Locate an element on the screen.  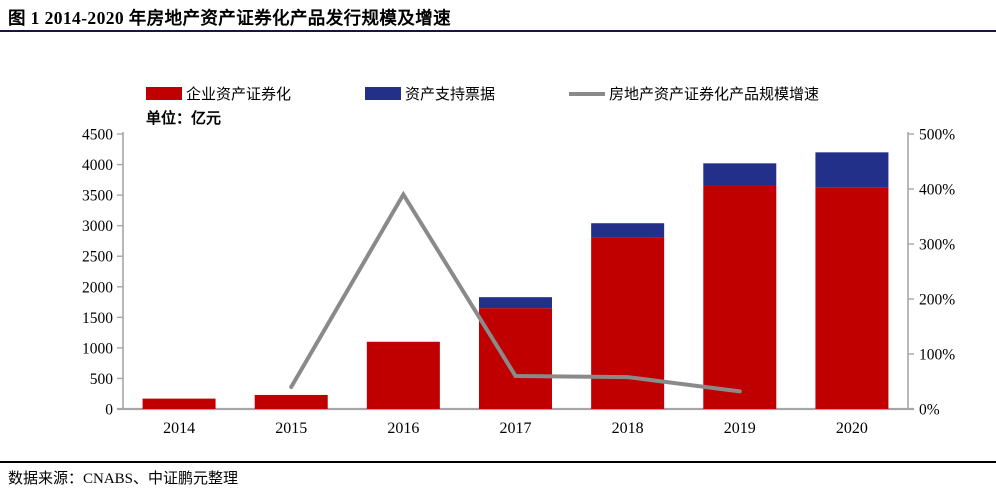
x-axis-category-label: 2020 is located at coordinates (852, 428).